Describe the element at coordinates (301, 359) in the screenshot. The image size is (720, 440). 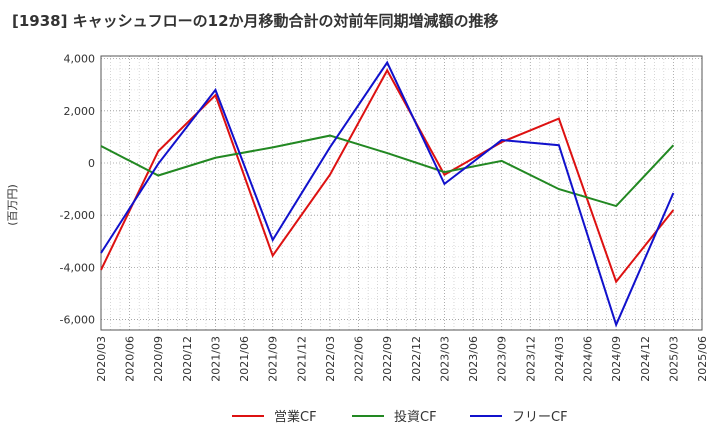
I see `x-tick-label: 2021/12` at that location.